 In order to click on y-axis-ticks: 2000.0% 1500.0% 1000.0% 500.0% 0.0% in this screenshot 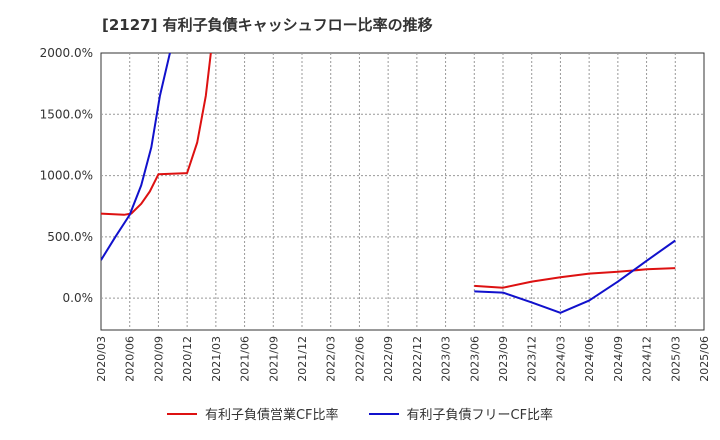, I will do `click(66, 175)`.